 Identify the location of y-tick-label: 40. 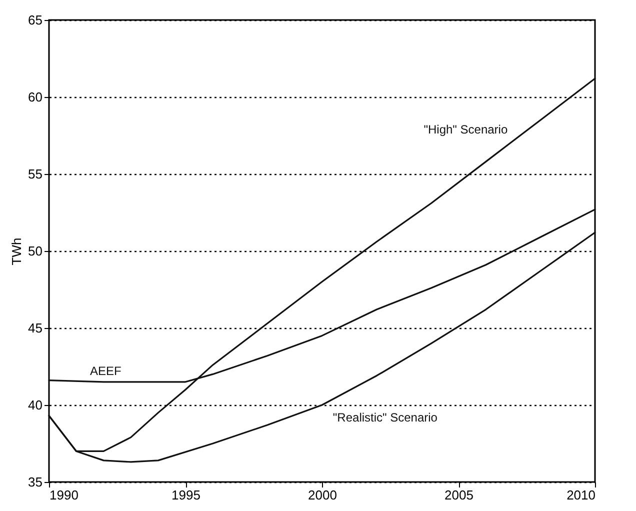
(35, 405).